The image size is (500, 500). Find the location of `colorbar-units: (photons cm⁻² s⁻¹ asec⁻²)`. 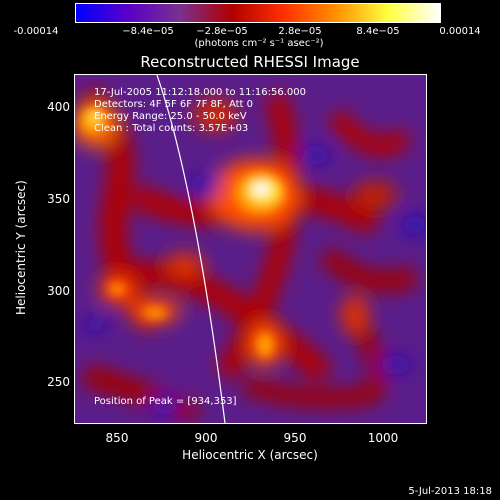

colorbar-units: (photons cm⁻² s⁻¹ asec⁻²) is located at coordinates (259, 43).